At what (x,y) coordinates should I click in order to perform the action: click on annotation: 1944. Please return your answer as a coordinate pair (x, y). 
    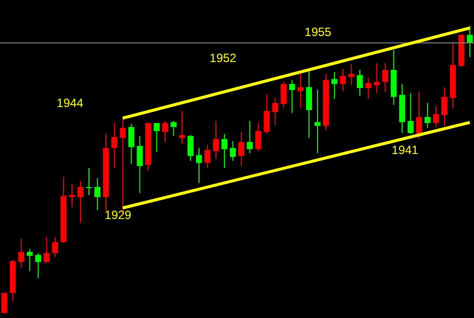
    Looking at the image, I should click on (70, 103).